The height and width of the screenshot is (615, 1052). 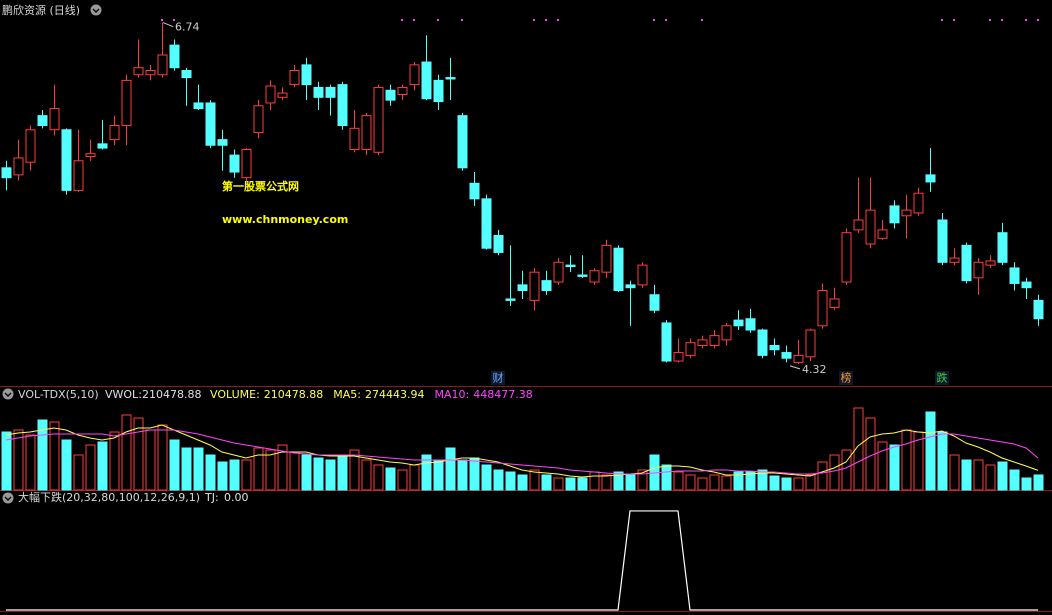 I want to click on event-badge, so click(x=498, y=378).